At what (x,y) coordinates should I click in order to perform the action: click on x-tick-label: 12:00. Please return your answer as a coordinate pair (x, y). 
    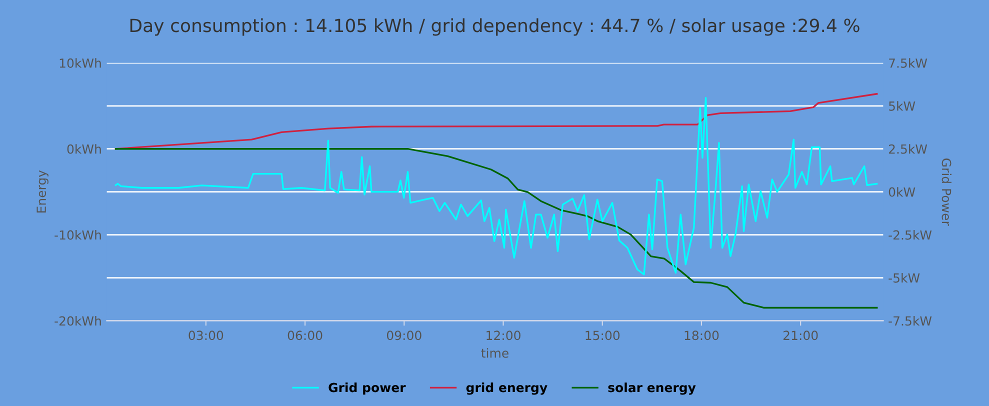
    Looking at the image, I should click on (503, 335).